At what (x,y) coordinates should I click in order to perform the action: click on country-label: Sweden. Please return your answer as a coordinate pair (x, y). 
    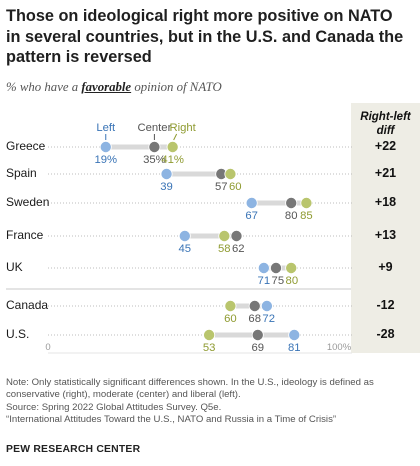
    Looking at the image, I should click on (28, 202).